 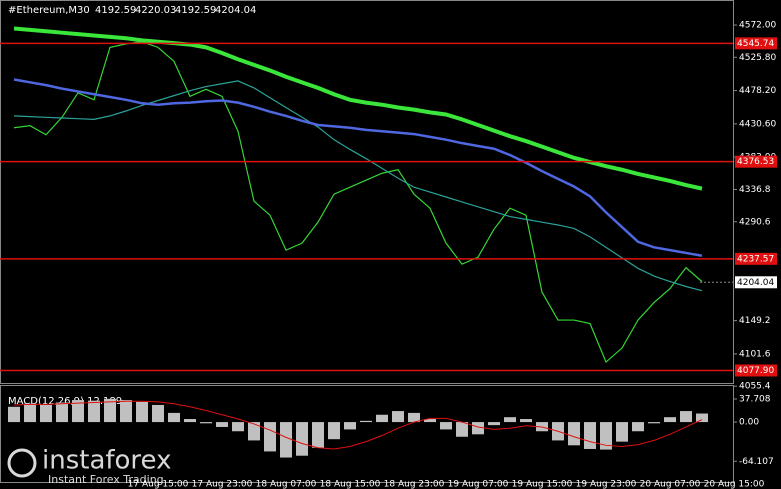 What do you see at coordinates (734, 484) in the screenshot?
I see `x-tick-label: 20 Aug 15:00` at bounding box center [734, 484].